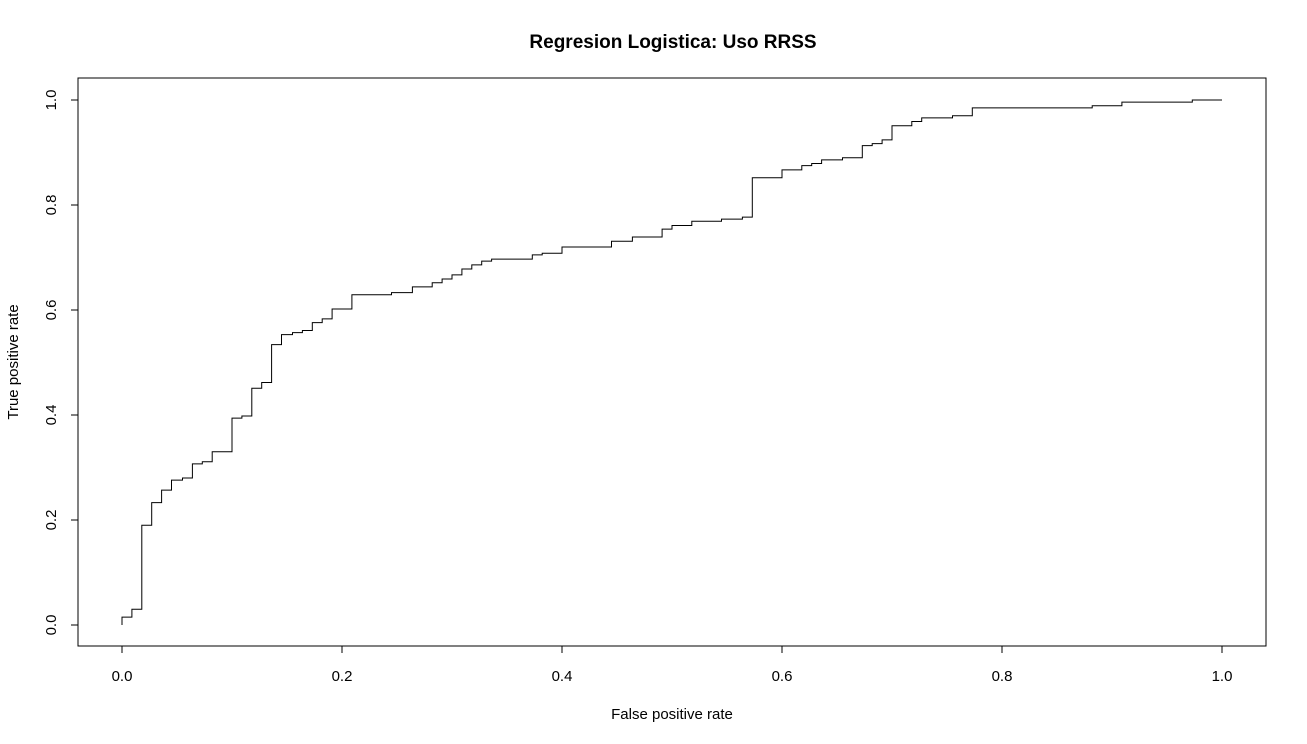 The height and width of the screenshot is (744, 1307). Describe the element at coordinates (782, 676) in the screenshot. I see `x-tick-label: 0.6` at that location.